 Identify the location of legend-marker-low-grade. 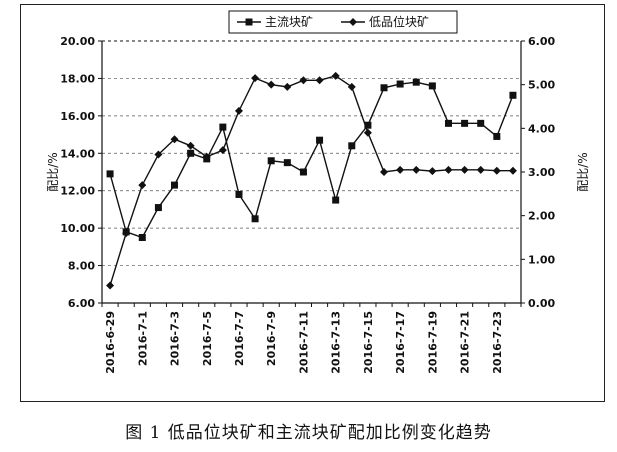
(353, 22).